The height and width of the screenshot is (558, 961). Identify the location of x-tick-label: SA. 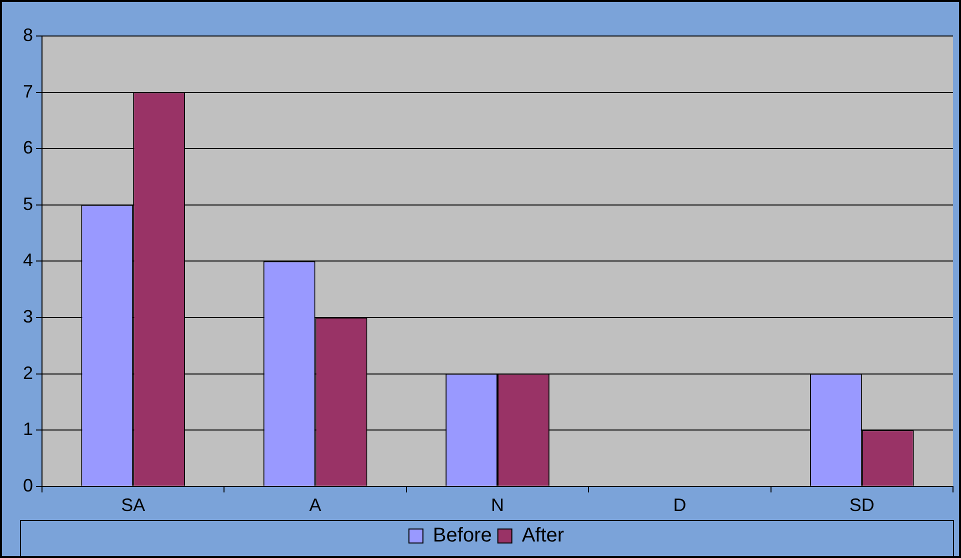
(133, 505).